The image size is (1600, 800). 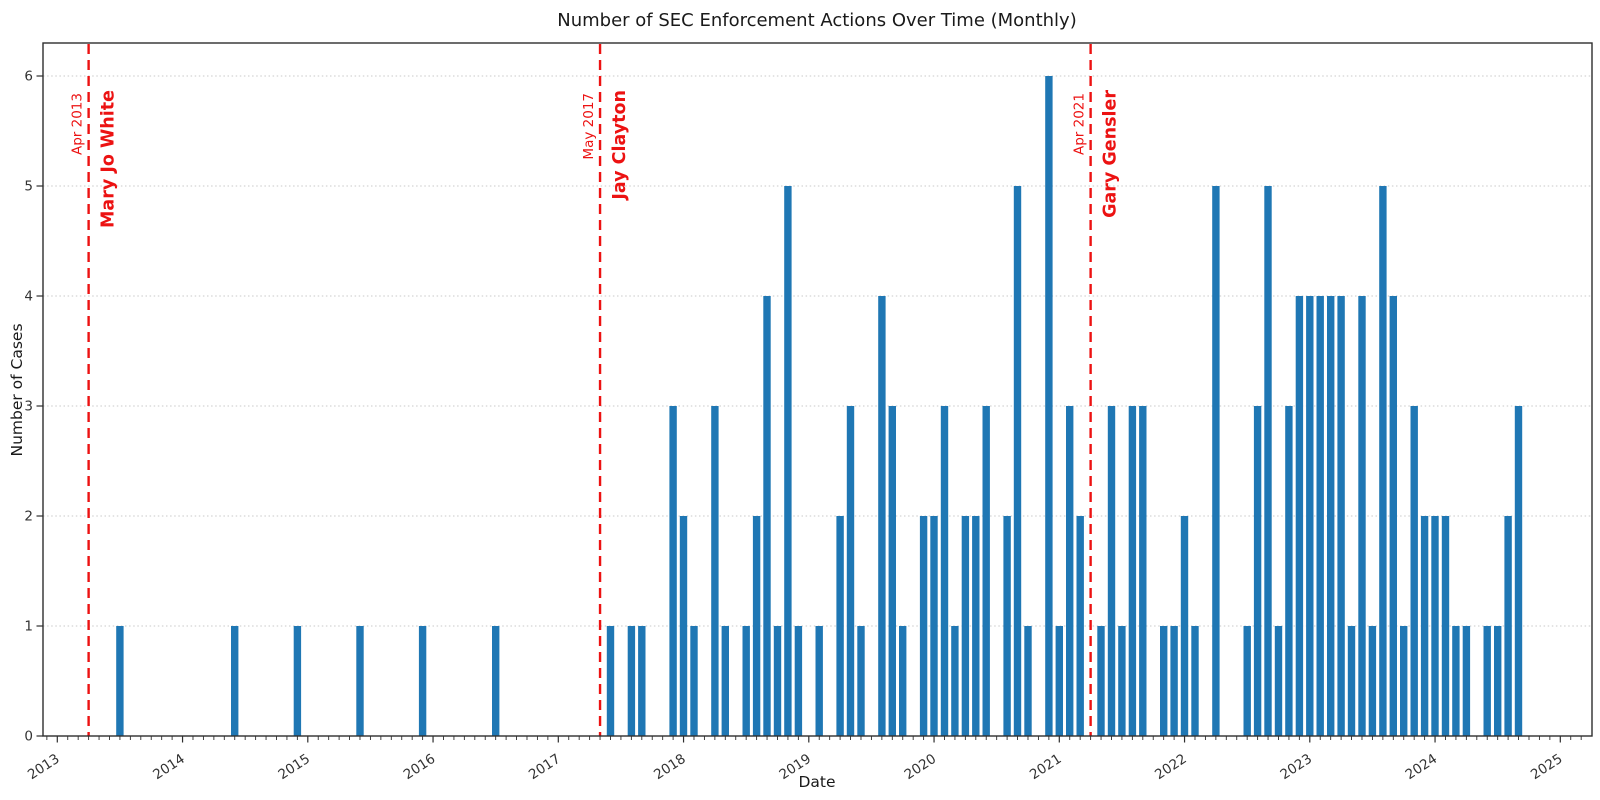 What do you see at coordinates (28, 77) in the screenshot?
I see `y-tick-label-6: 6` at bounding box center [28, 77].